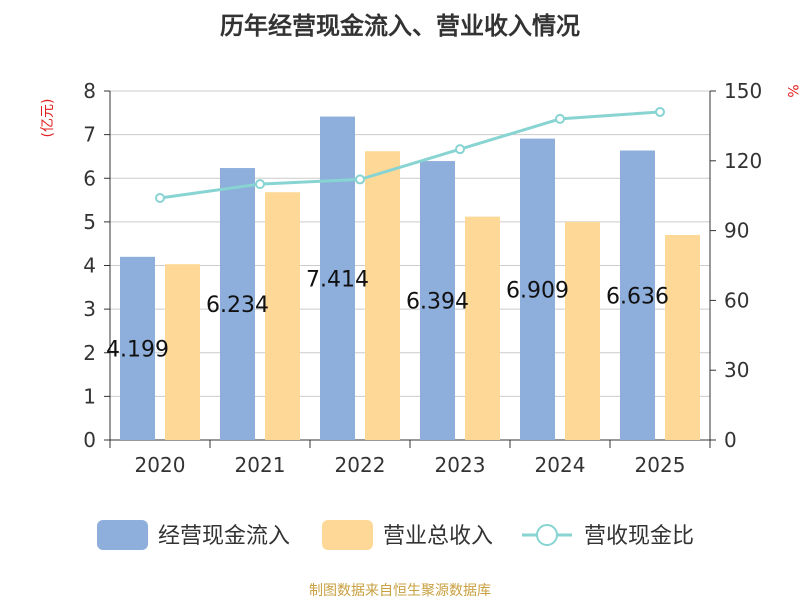  Describe the element at coordinates (224, 536) in the screenshot. I see `legend-label-cash-inflow: 经营现金流入` at that location.